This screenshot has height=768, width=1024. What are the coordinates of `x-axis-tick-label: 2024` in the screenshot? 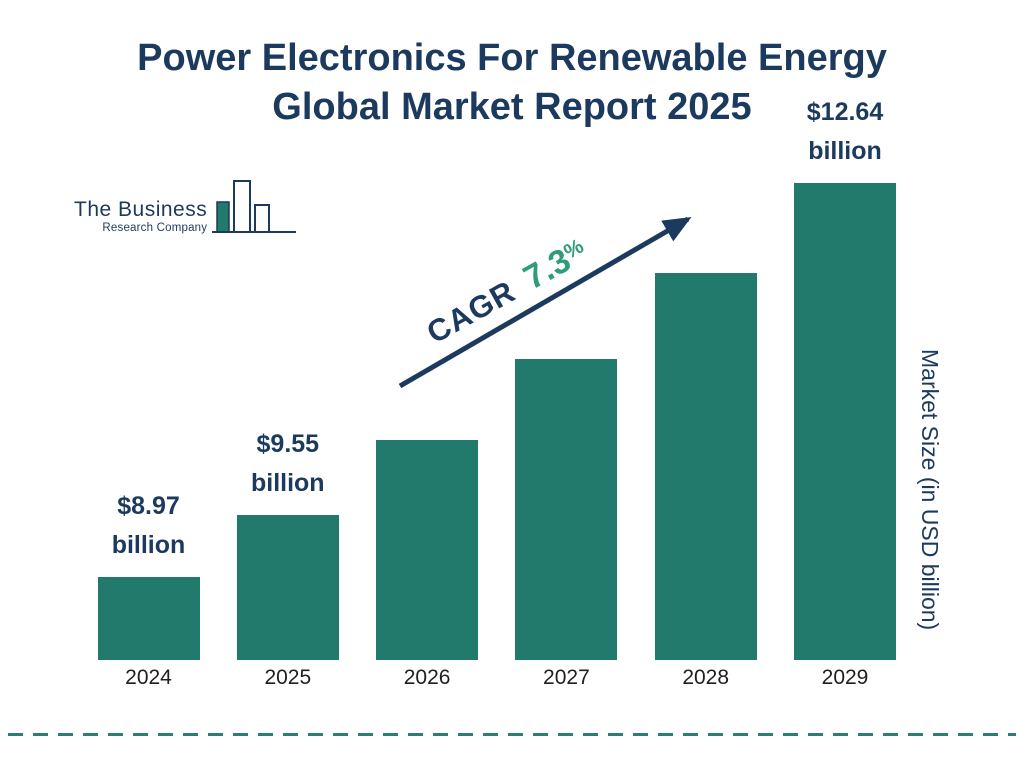 It's located at (148, 677).